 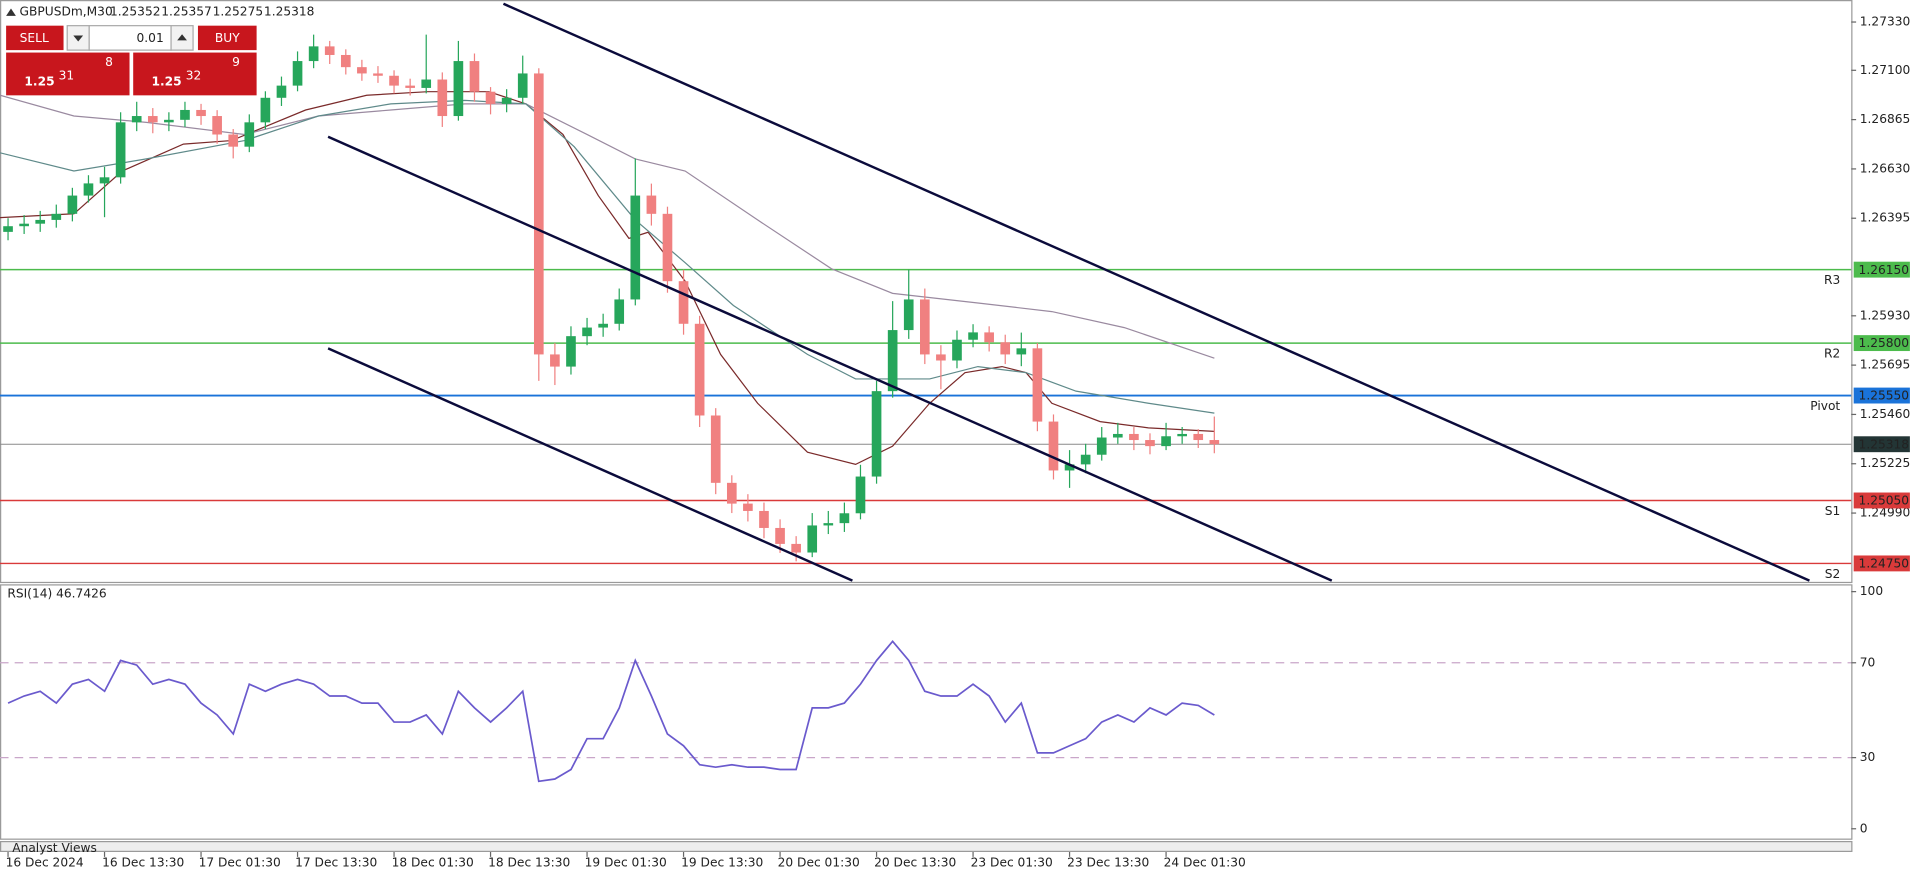 I want to click on lot-down-icon, so click(x=78, y=38).